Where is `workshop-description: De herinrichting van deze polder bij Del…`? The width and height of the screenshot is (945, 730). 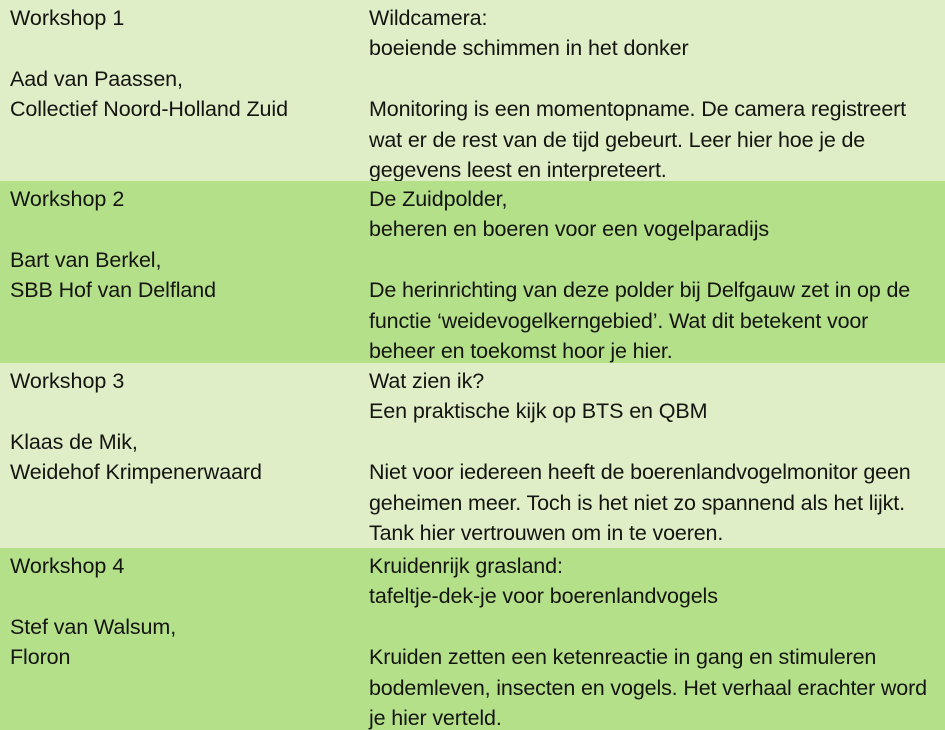
workshop-description: De herinrichting van deze polder bij Del… is located at coordinates (640, 320).